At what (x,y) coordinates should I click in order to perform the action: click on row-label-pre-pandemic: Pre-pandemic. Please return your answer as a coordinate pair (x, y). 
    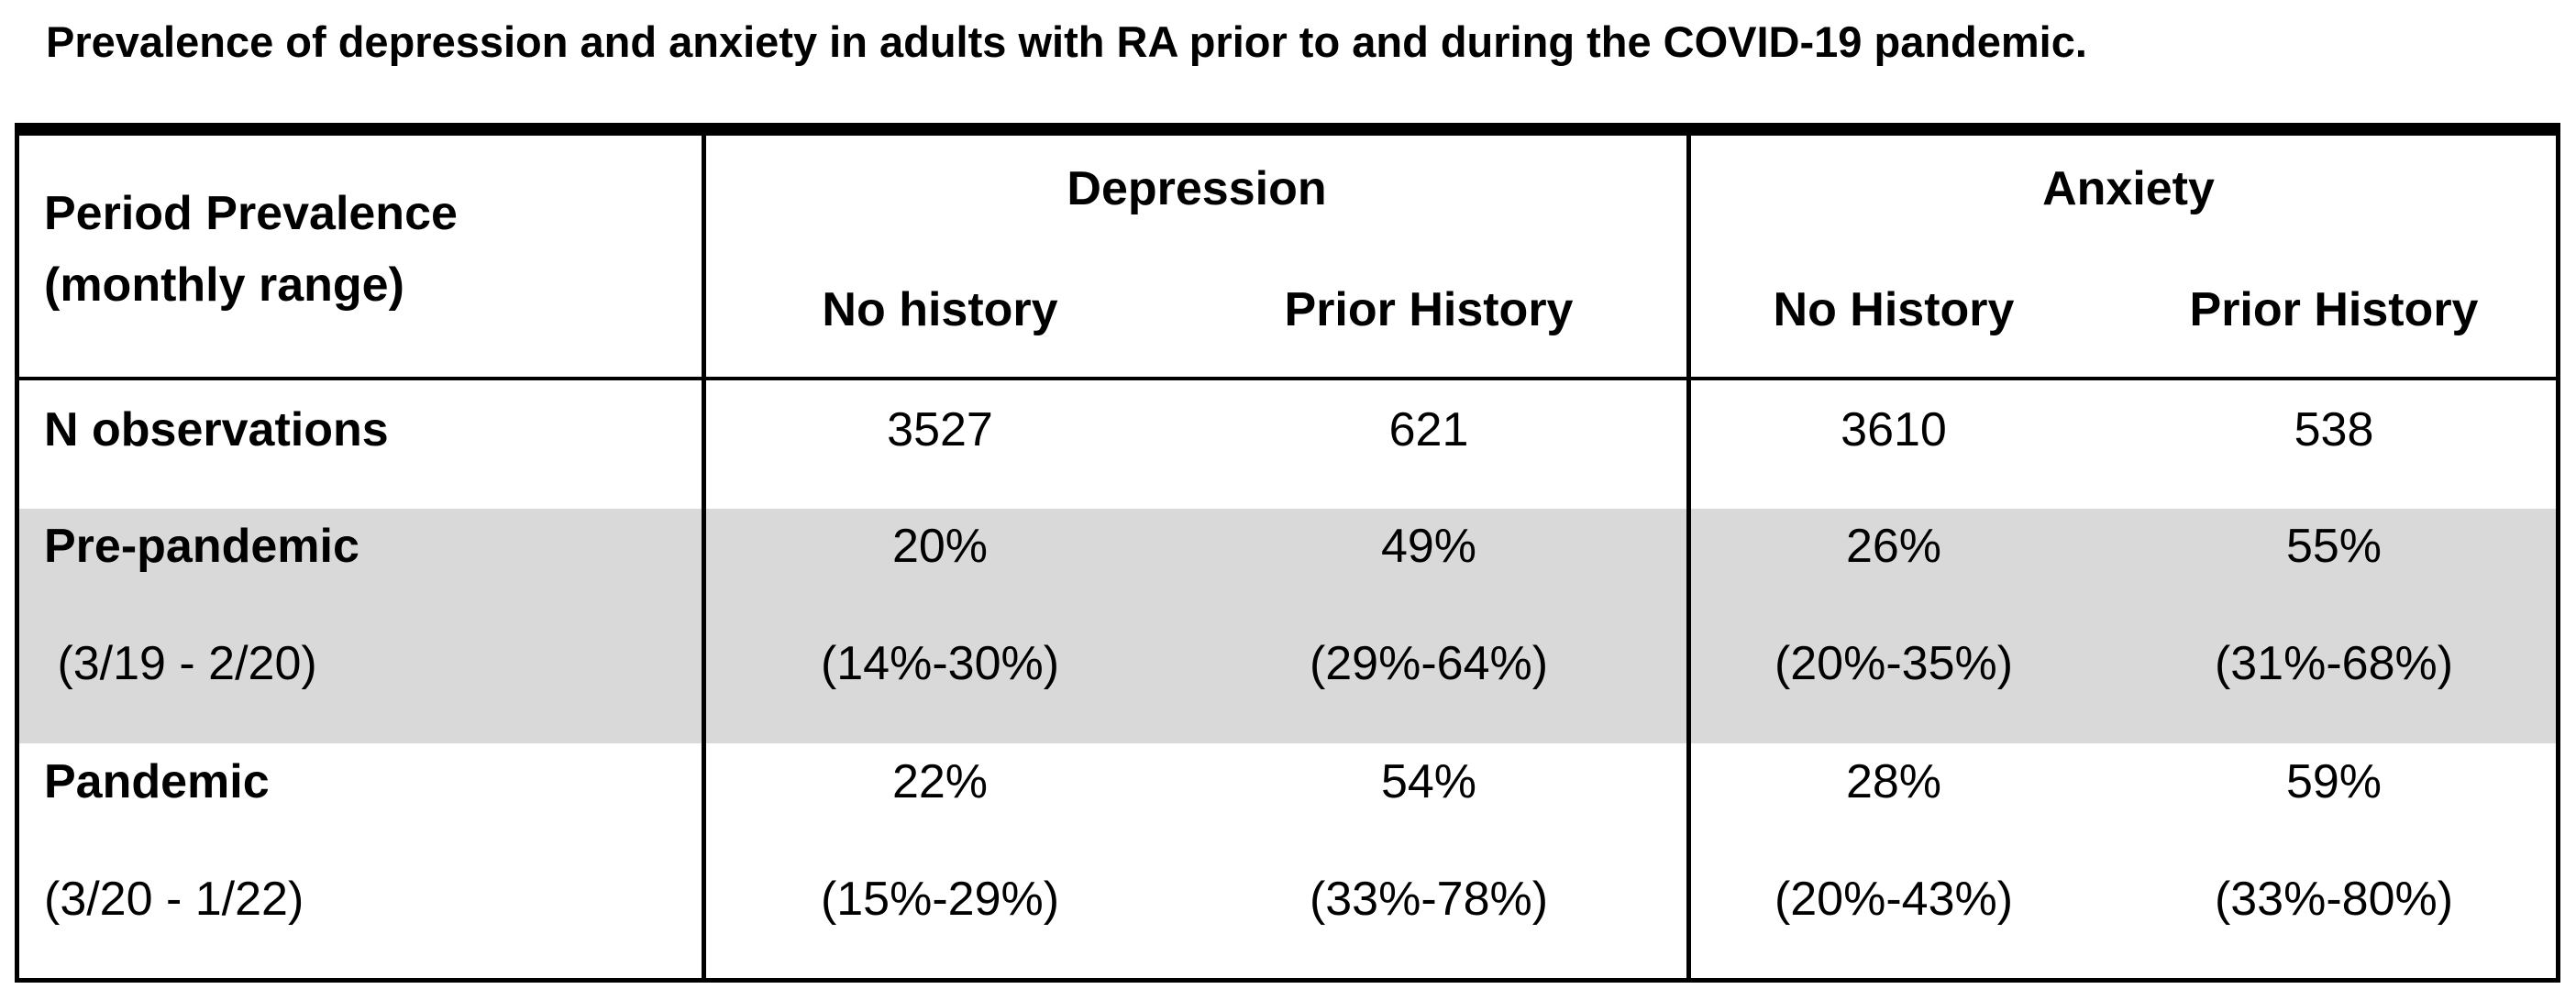
    Looking at the image, I should click on (201, 546).